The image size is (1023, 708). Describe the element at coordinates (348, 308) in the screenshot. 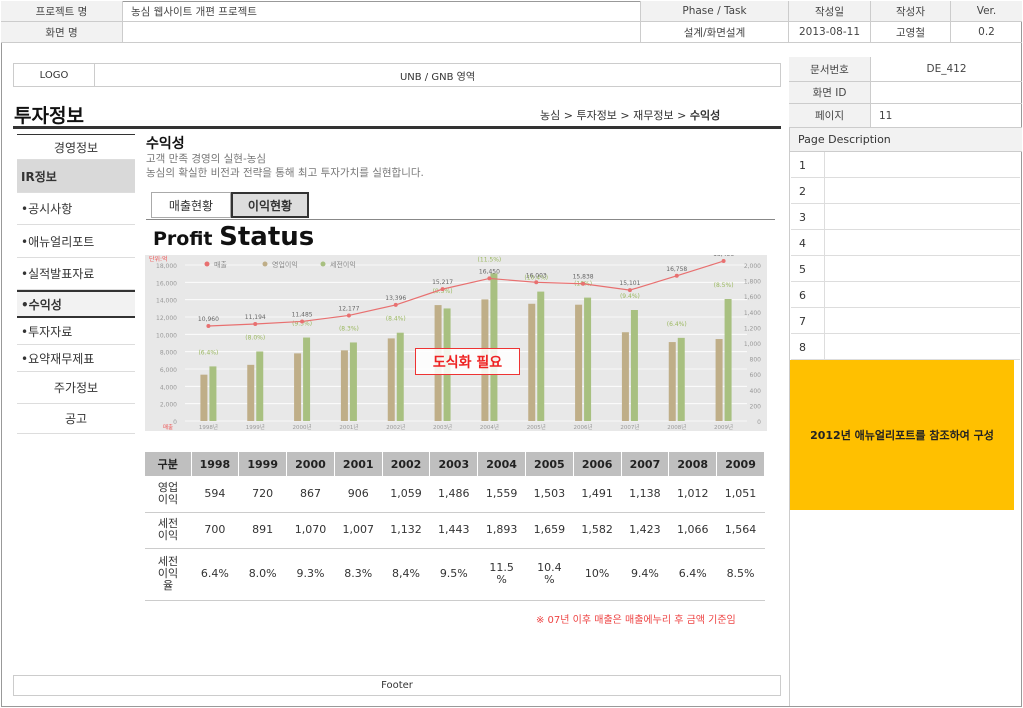

I see `sales-label: 12,177` at that location.